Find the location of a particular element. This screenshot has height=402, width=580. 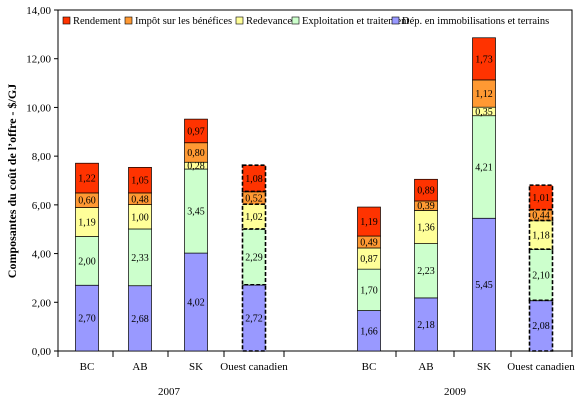

data-label: 2,18 is located at coordinates (426, 325).